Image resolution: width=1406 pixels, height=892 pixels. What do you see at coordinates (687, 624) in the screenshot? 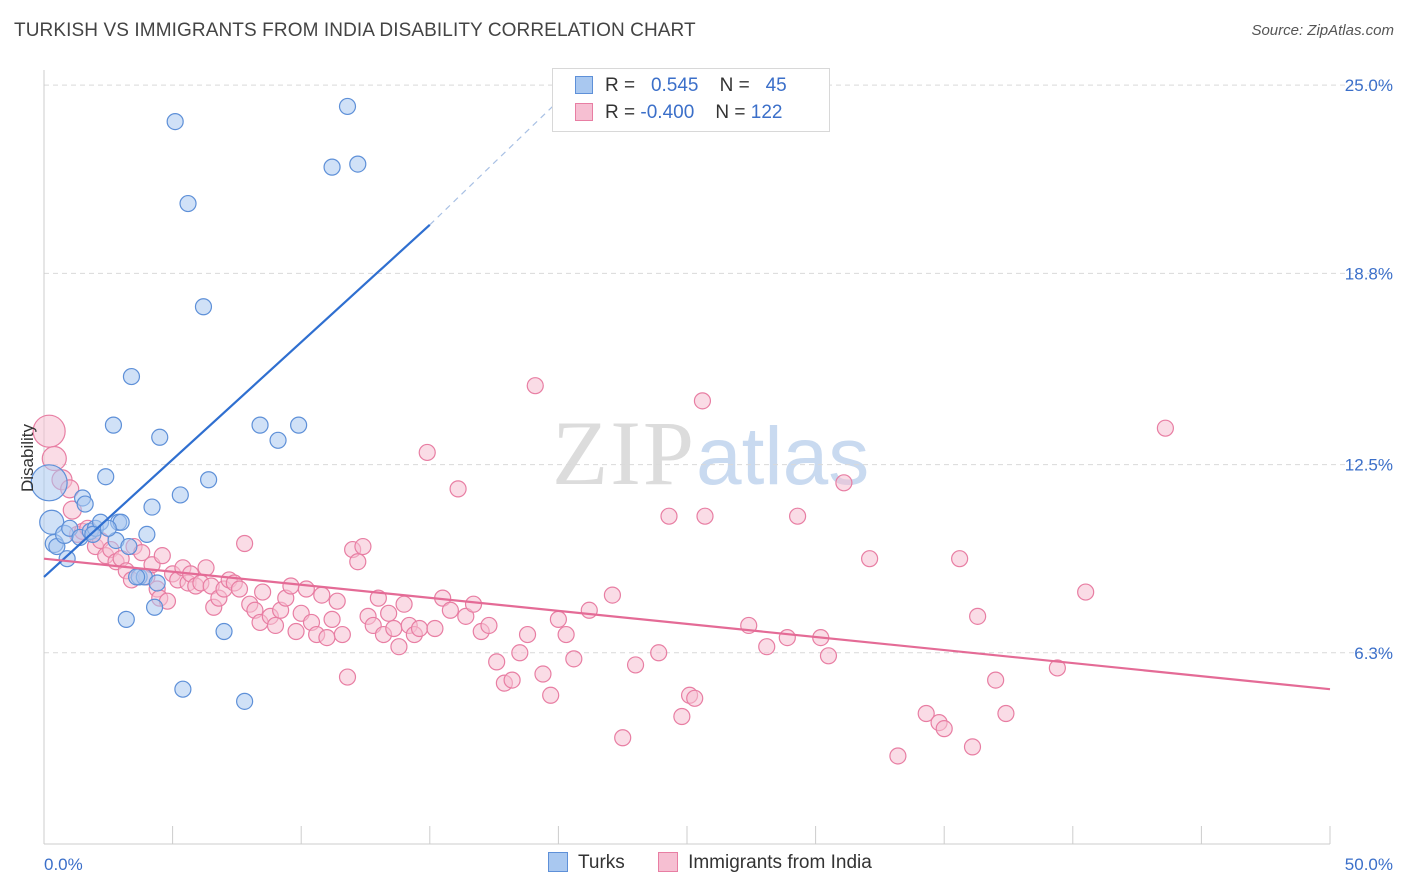
I see `india-trend-line` at bounding box center [687, 624].